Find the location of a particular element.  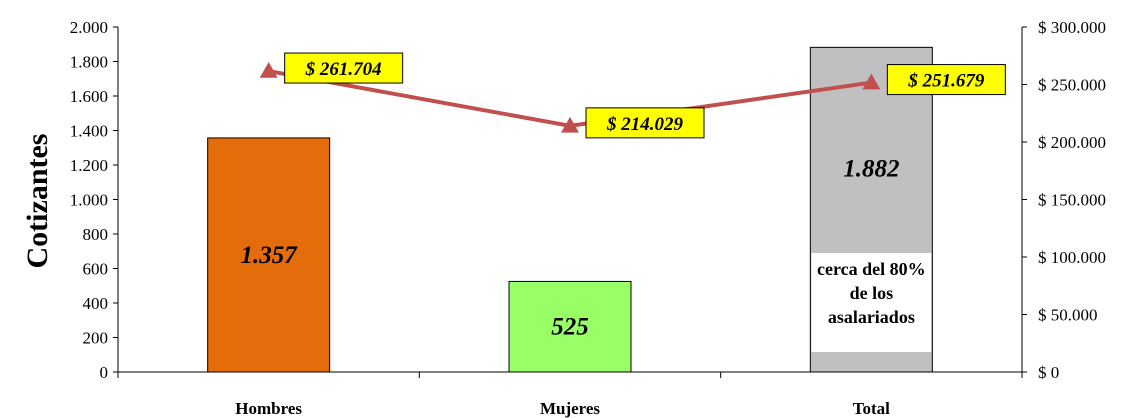

right-tick-label: $ 150.000 is located at coordinates (1072, 200).